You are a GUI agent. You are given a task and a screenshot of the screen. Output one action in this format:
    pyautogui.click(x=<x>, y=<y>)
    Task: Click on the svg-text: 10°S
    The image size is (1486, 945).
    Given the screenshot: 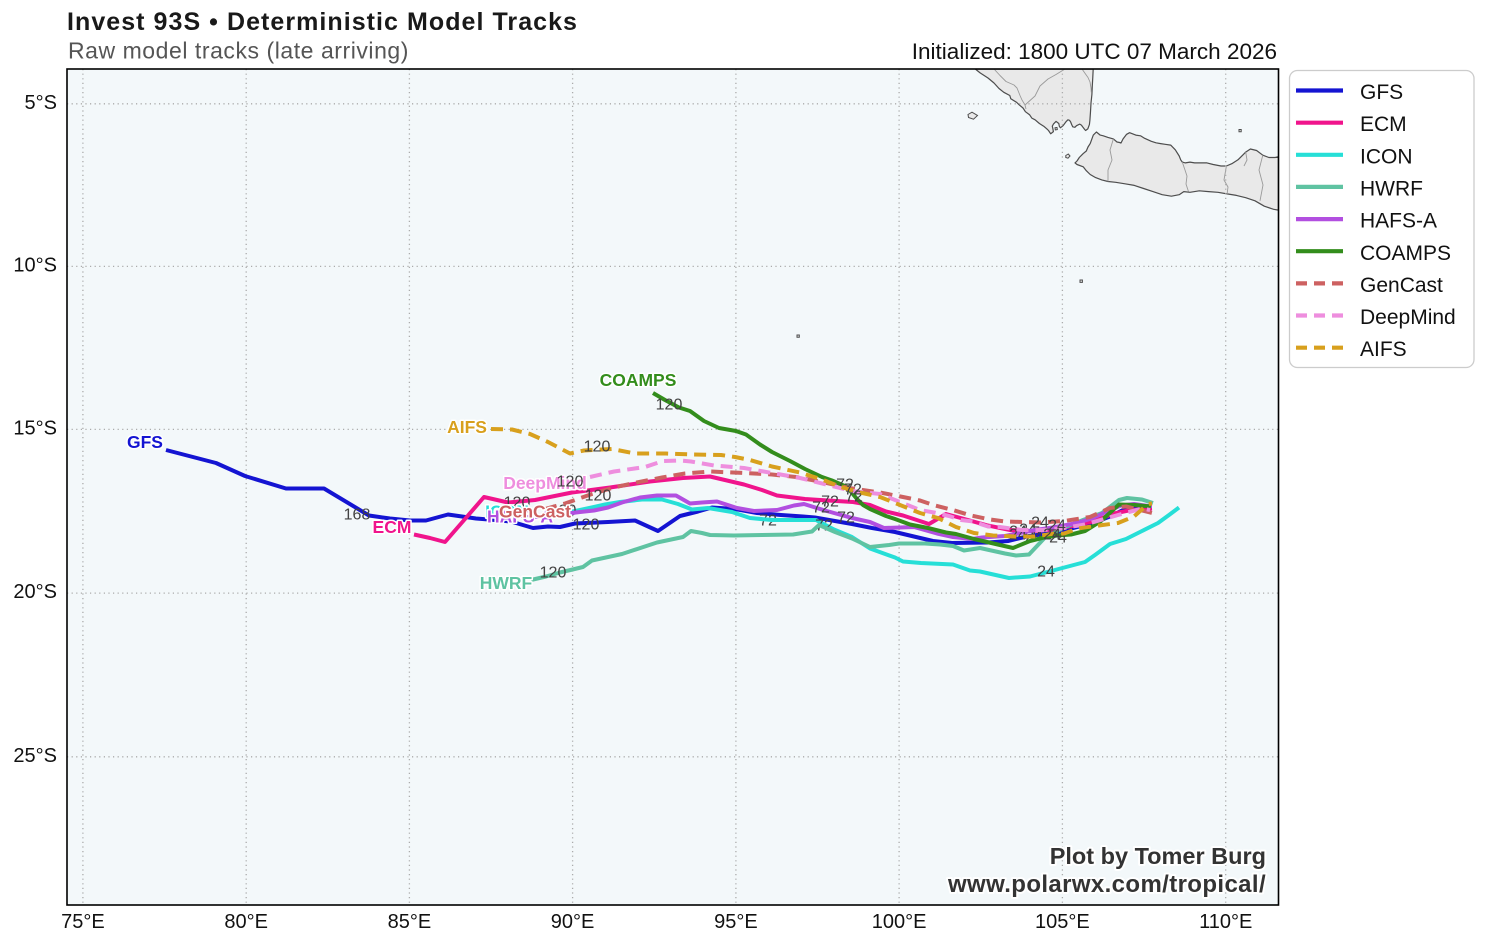 What is the action you would take?
    pyautogui.click(x=35, y=265)
    